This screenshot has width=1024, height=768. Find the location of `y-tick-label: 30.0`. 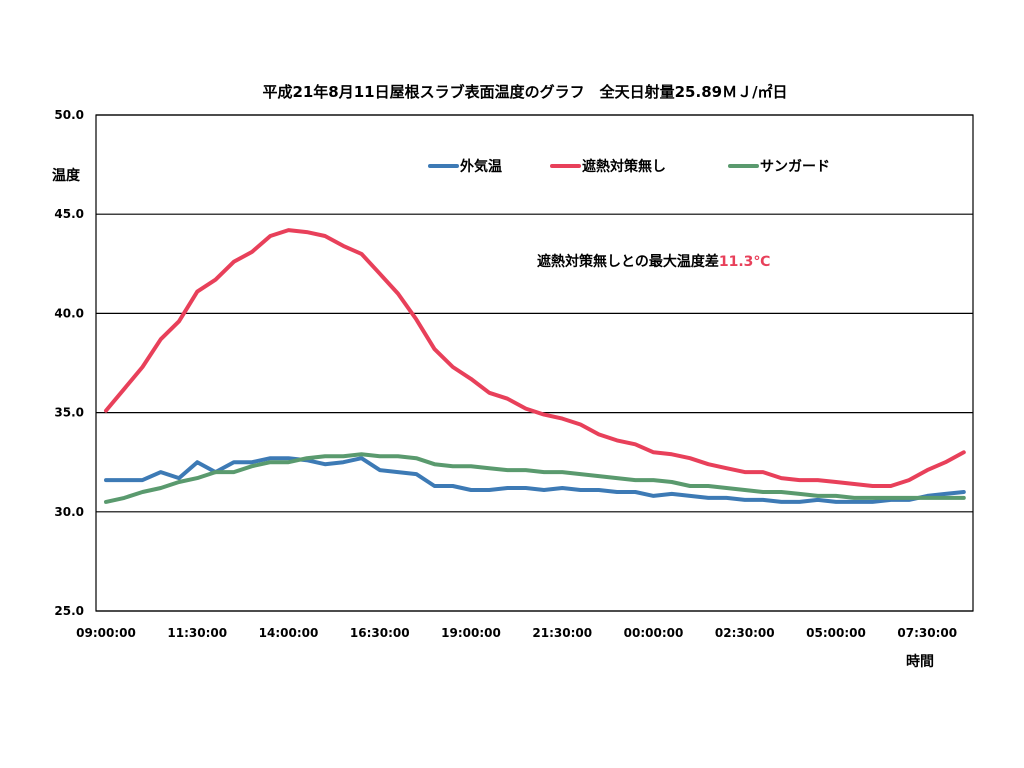

y-tick-label: 30.0 is located at coordinates (69, 512).